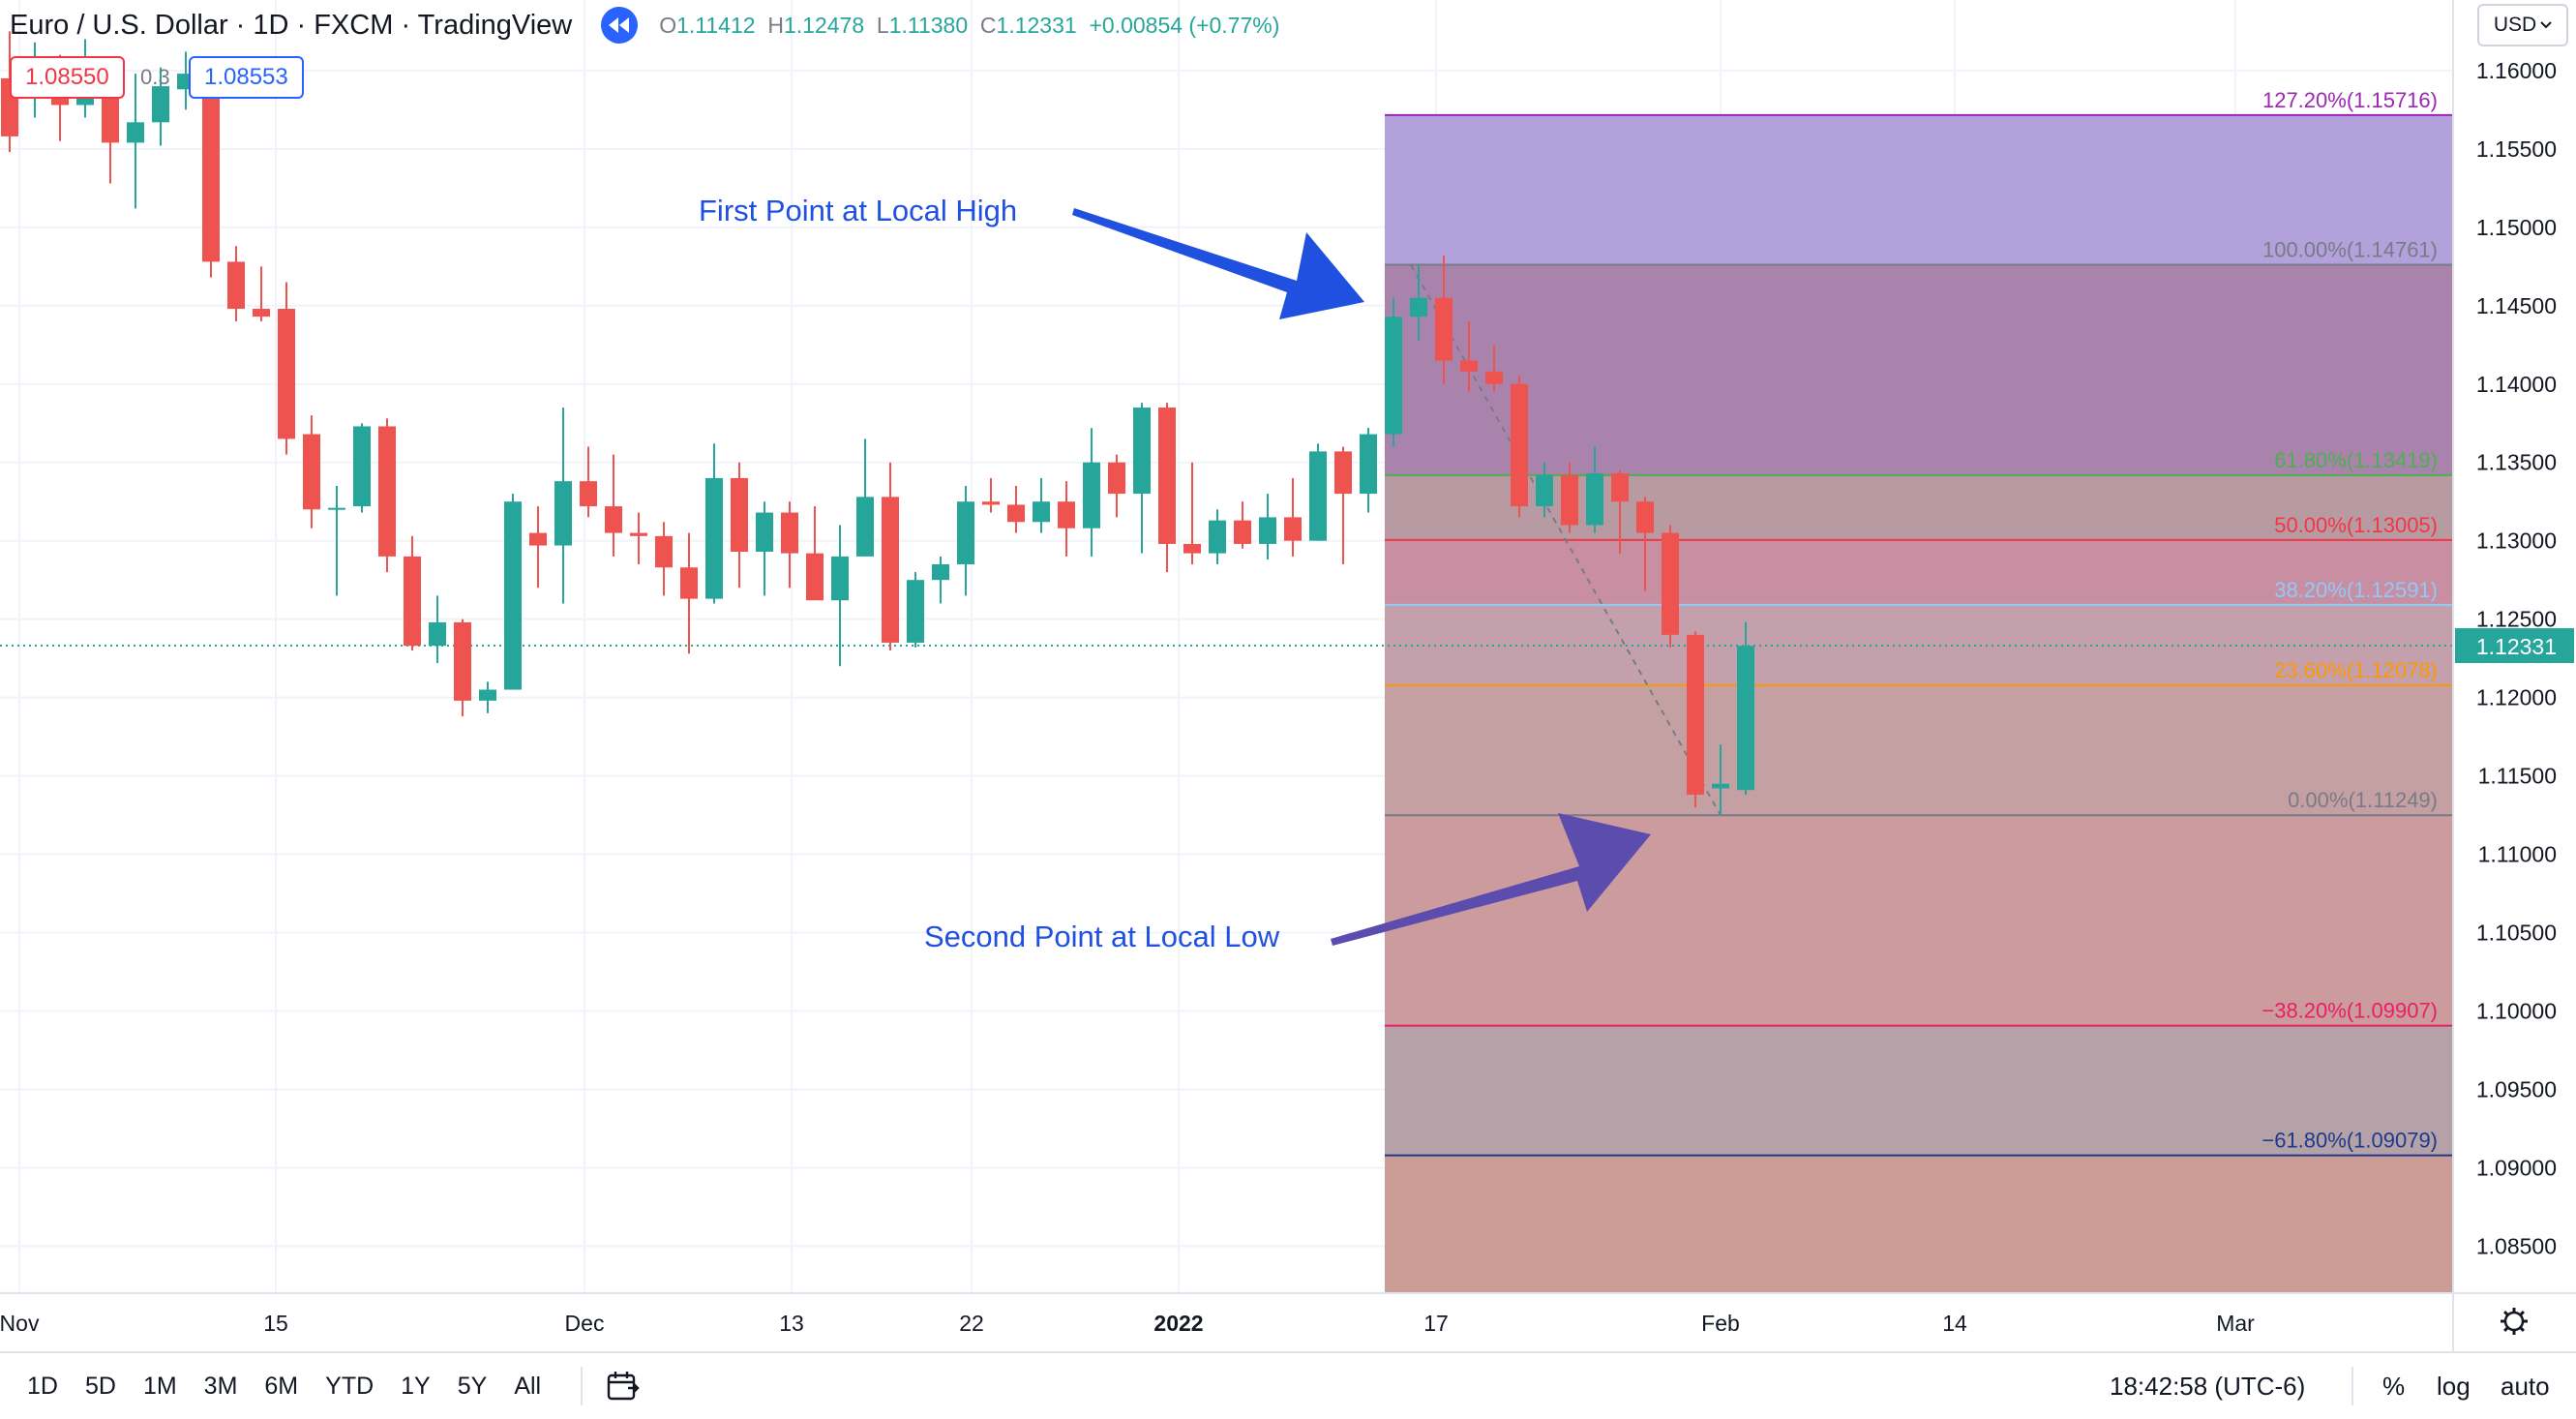 The height and width of the screenshot is (1419, 2576). What do you see at coordinates (620, 26) in the screenshot?
I see `replay-icon` at bounding box center [620, 26].